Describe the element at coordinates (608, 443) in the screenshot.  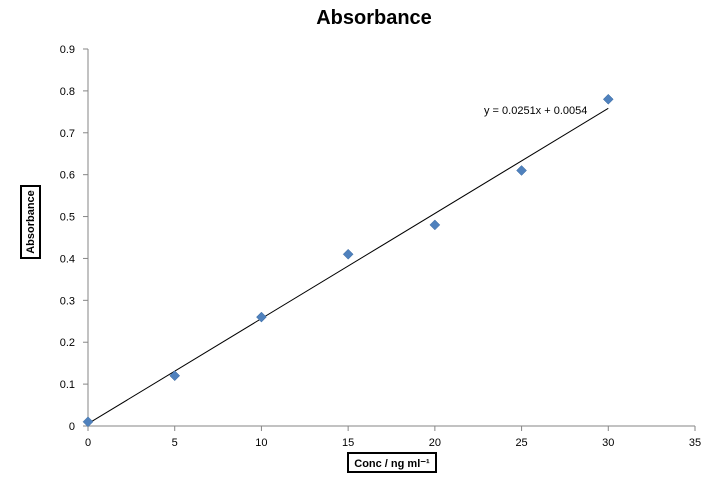
I see `x-tick-label: 30` at that location.